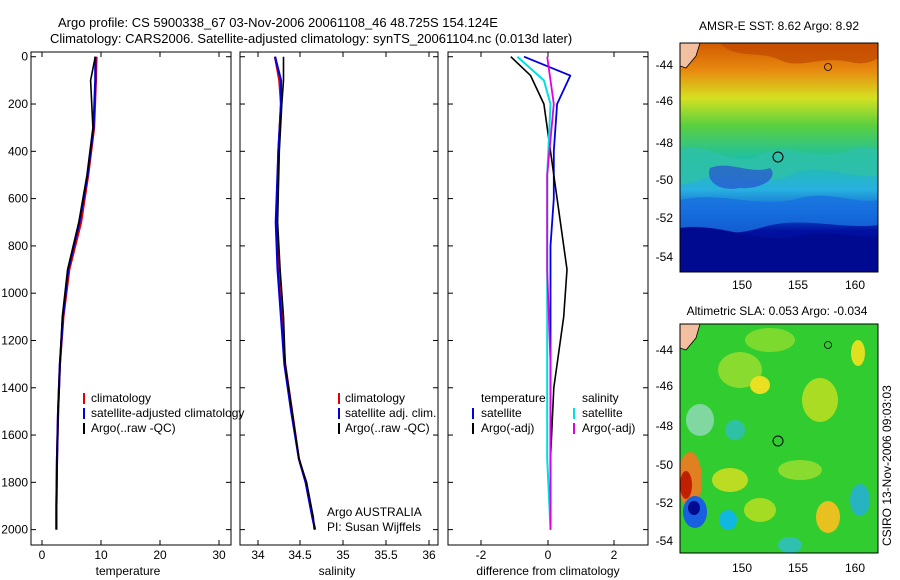 The width and height of the screenshot is (900, 580). What do you see at coordinates (128, 571) in the screenshot?
I see `temperature-axis-label: temperature` at bounding box center [128, 571].